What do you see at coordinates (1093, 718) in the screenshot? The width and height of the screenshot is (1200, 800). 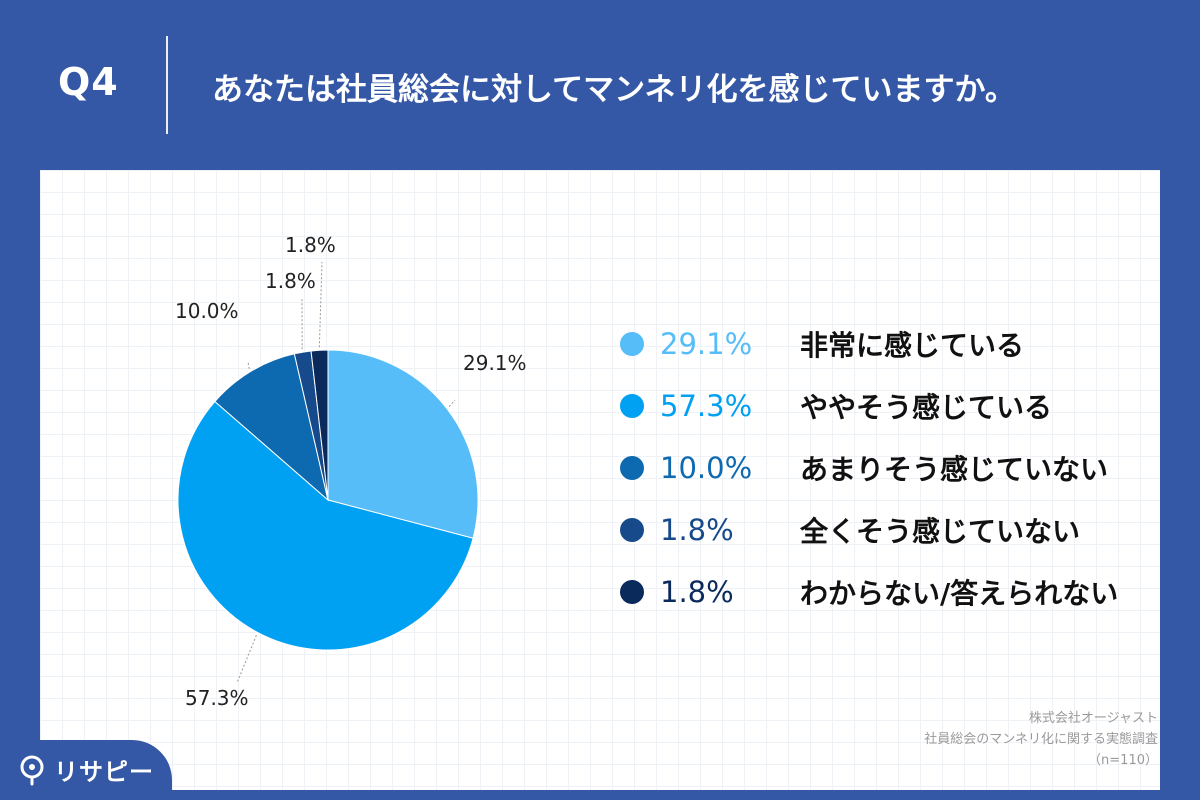 I see `source-company: 株式会社オージャスト` at bounding box center [1093, 718].